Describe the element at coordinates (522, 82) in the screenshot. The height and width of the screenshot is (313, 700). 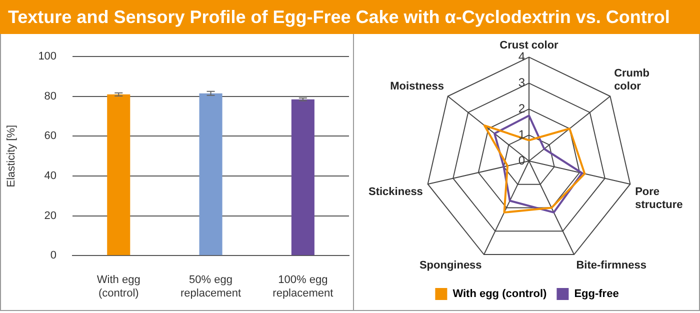
I see `y-tick-label: 3` at that location.